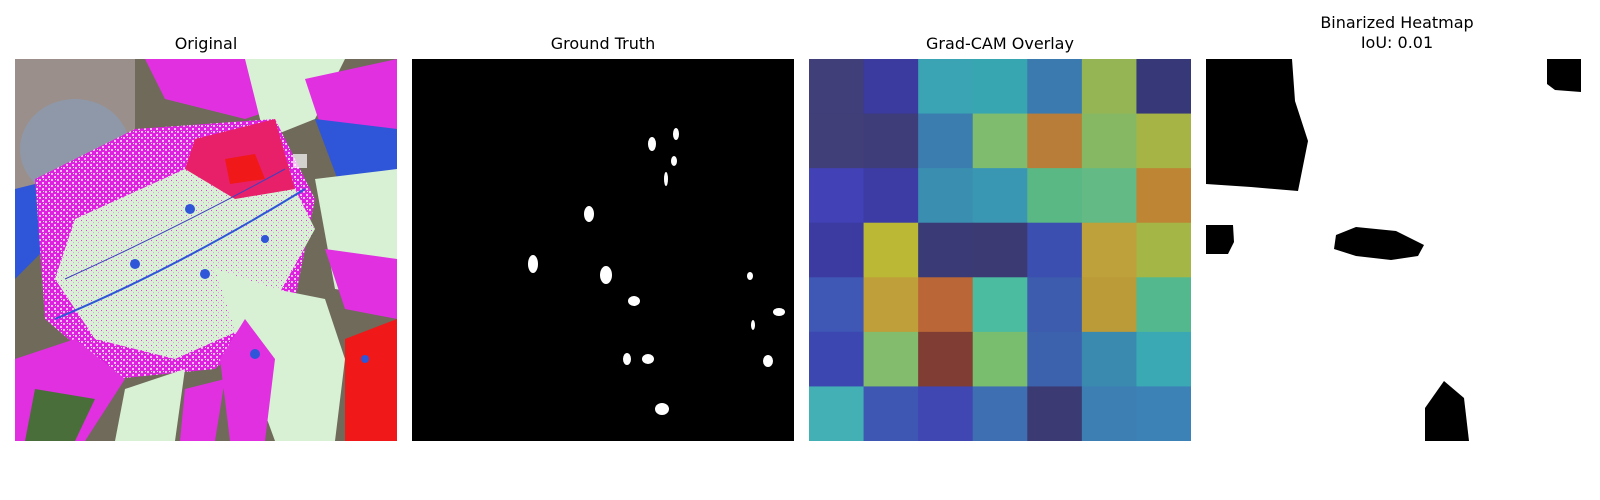 This screenshot has height=500, width=1600. I want to click on original-title: Original, so click(206, 43).